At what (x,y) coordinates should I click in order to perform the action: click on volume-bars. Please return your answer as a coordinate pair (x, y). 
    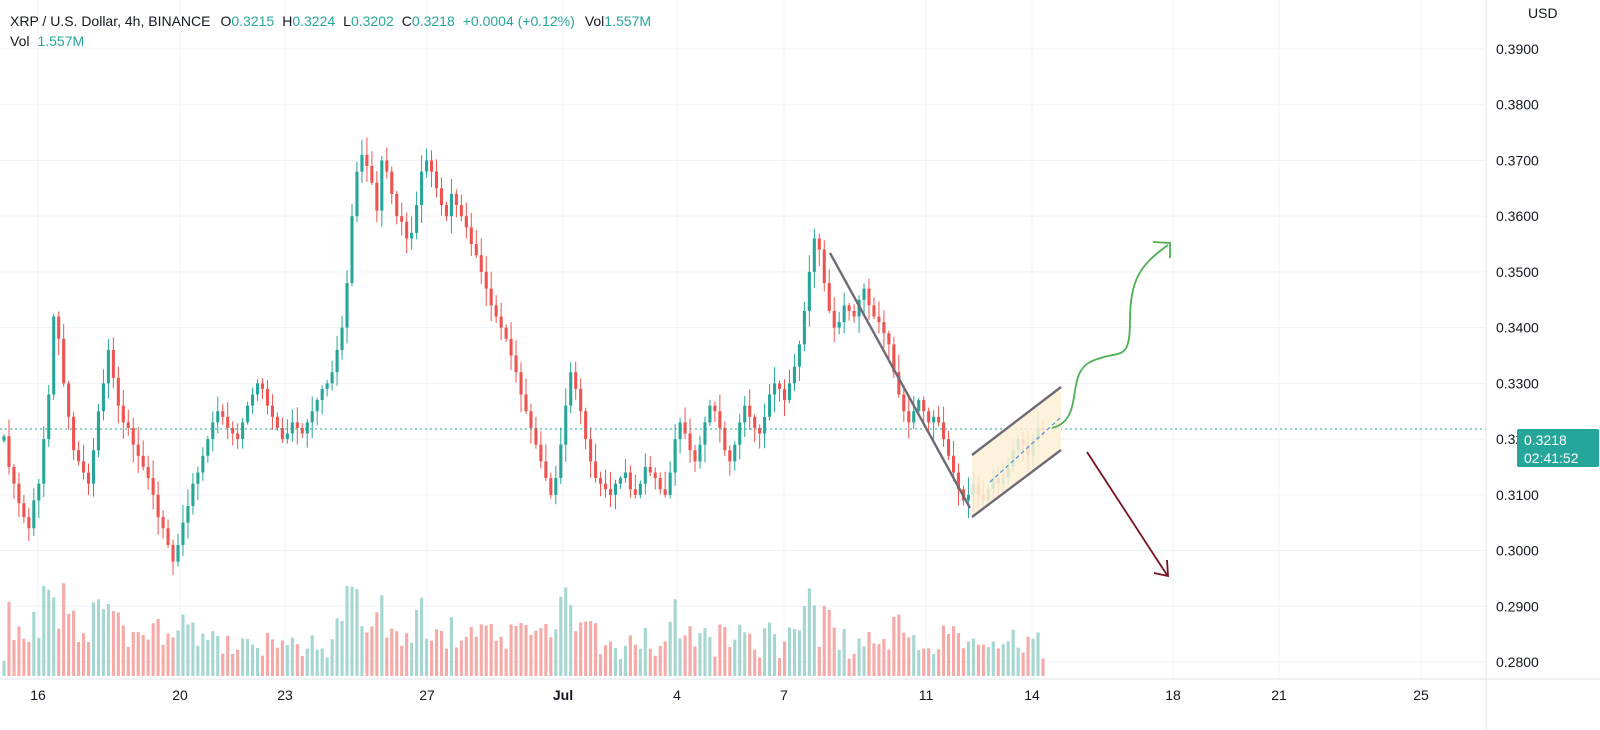
    Looking at the image, I should click on (523, 629).